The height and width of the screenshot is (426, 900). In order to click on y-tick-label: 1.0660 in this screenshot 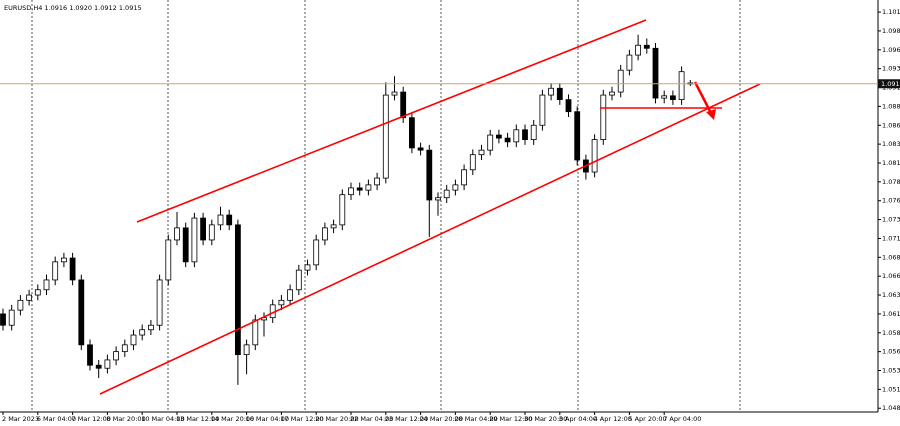, I will do `click(891, 276)`.